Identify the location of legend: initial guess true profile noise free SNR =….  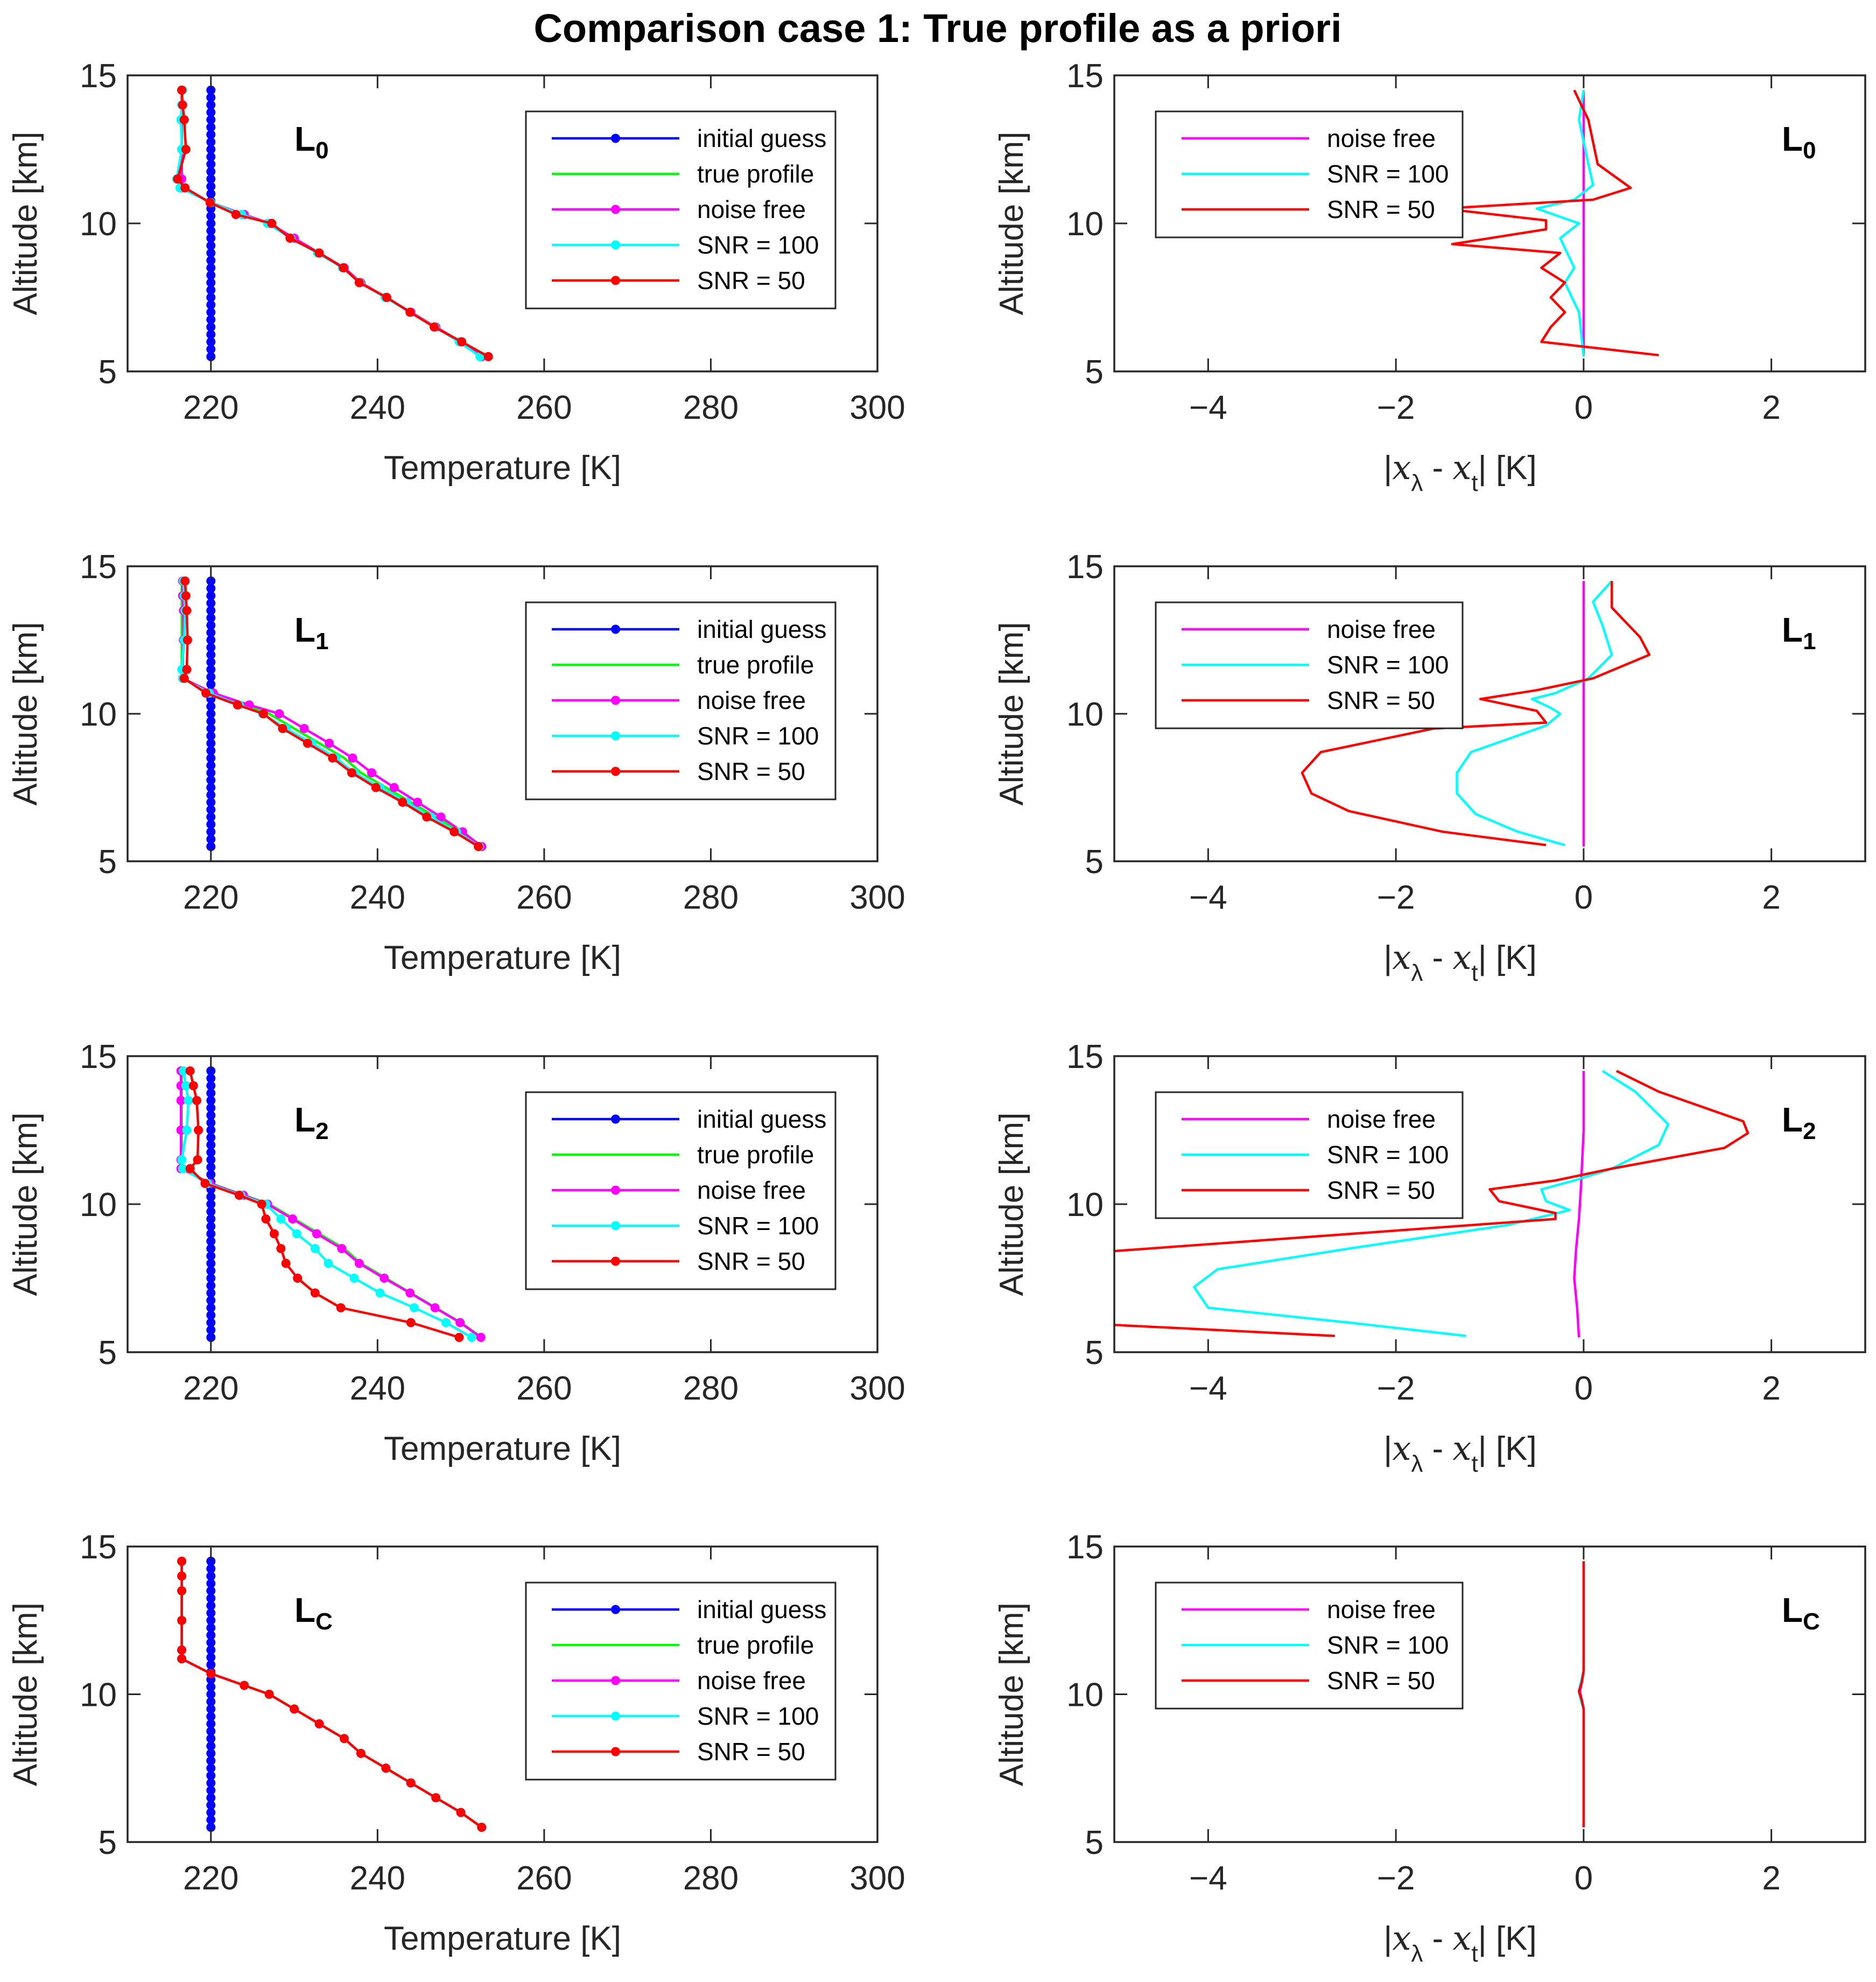
(681, 700).